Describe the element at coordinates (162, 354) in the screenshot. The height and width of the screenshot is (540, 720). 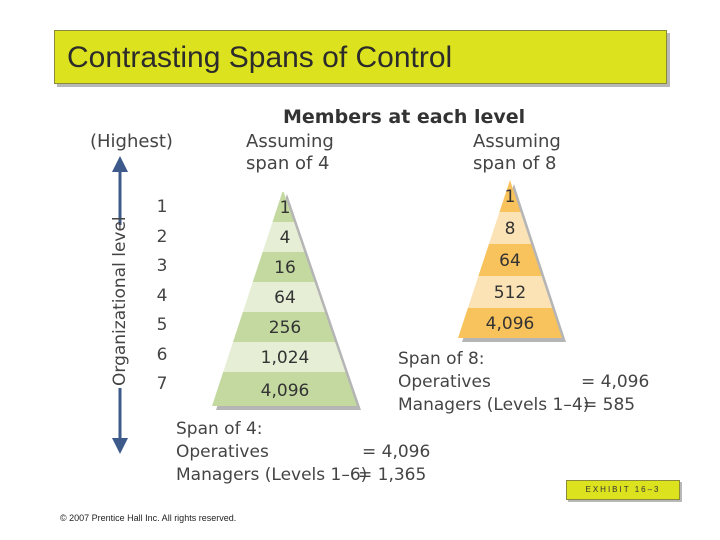
I see `level-number: 6` at that location.